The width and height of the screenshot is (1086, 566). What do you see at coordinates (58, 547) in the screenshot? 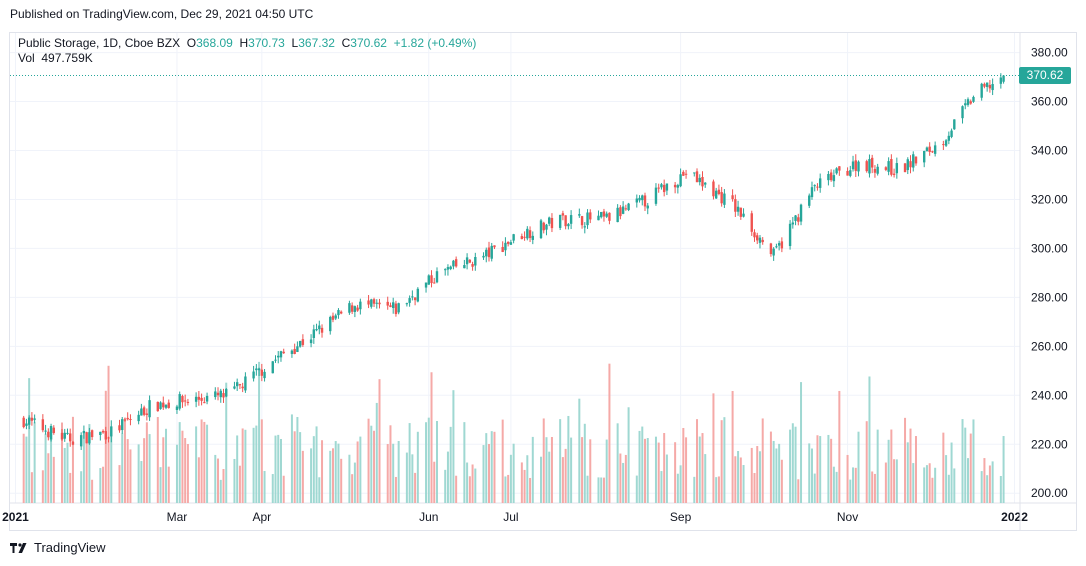
I see `tradingview-brand: TradingView` at bounding box center [58, 547].